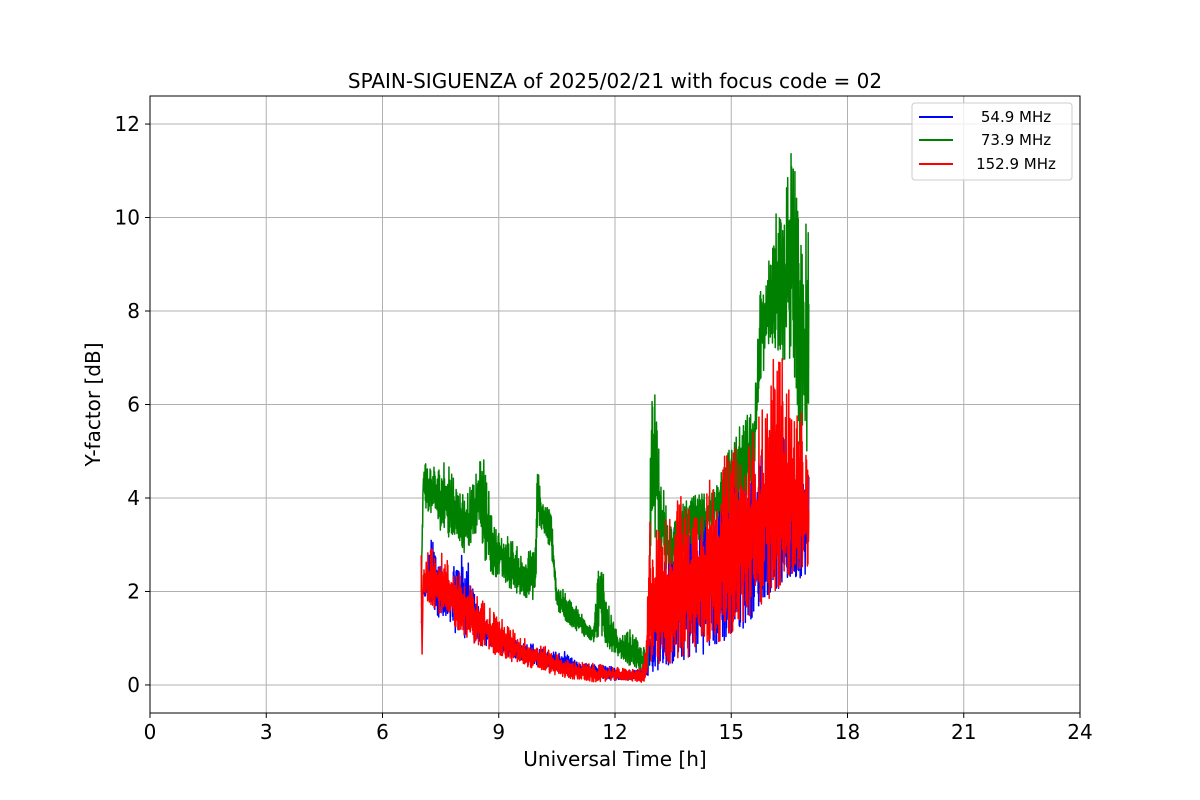 This screenshot has width=1200, height=800. Describe the element at coordinates (133, 498) in the screenshot. I see `y-tick-label: 4` at that location.